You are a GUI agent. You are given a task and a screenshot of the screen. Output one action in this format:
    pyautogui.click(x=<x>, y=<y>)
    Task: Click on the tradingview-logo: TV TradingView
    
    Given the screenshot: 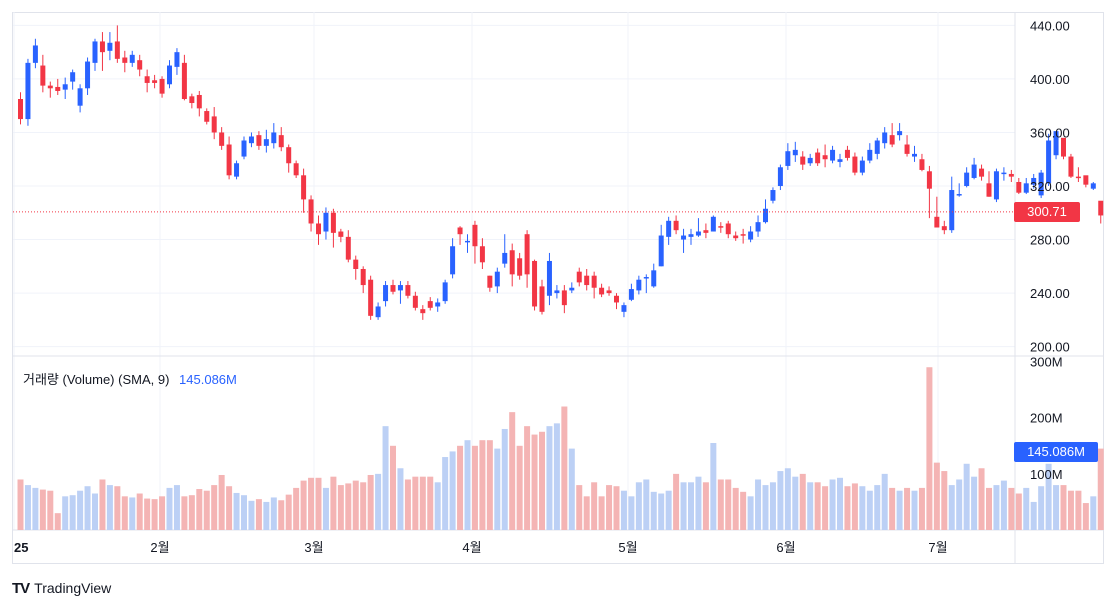 What is the action you would take?
    pyautogui.click(x=61, y=588)
    